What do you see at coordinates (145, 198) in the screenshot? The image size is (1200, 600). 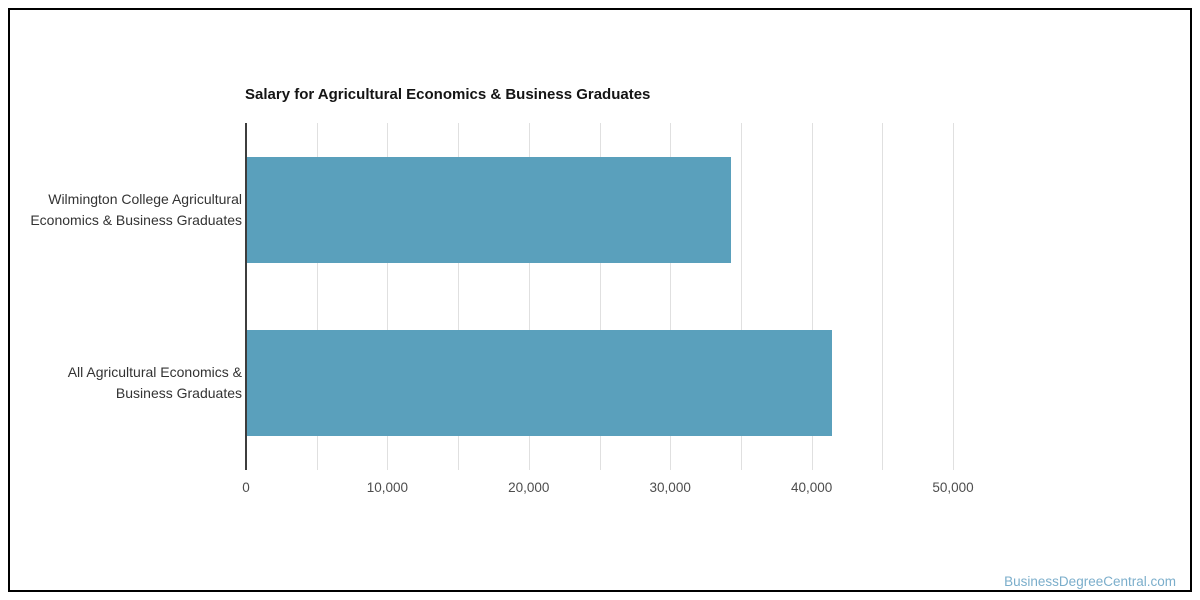 I see `category-label-line: Wilmington College Agricultural` at bounding box center [145, 198].